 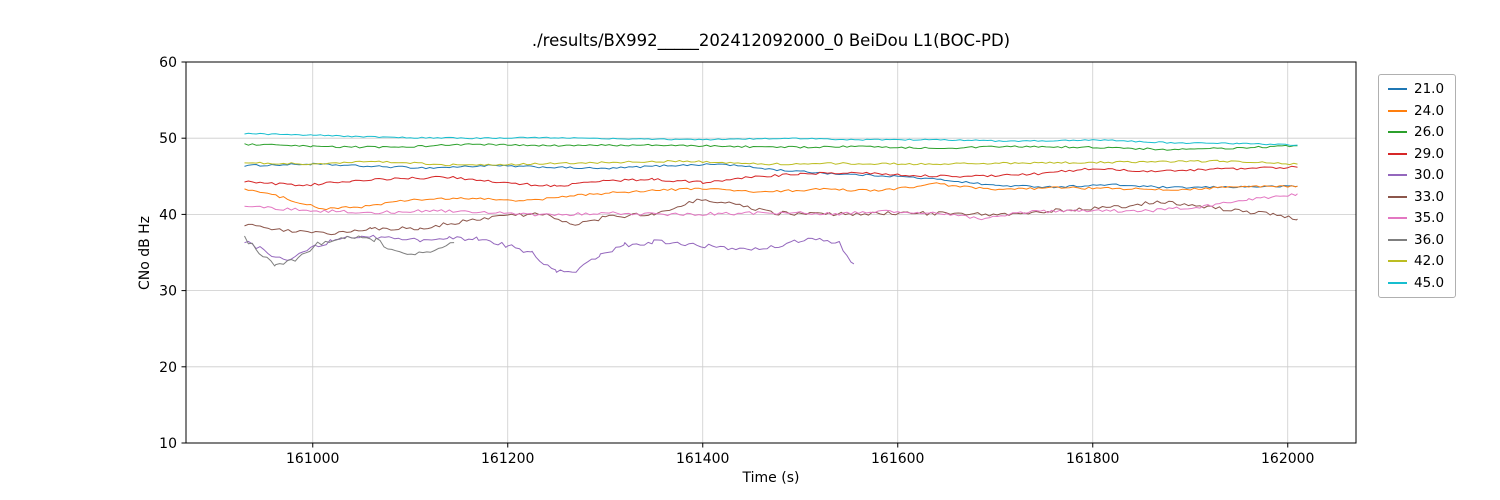 I want to click on series-line-33.0, so click(x=771, y=217).